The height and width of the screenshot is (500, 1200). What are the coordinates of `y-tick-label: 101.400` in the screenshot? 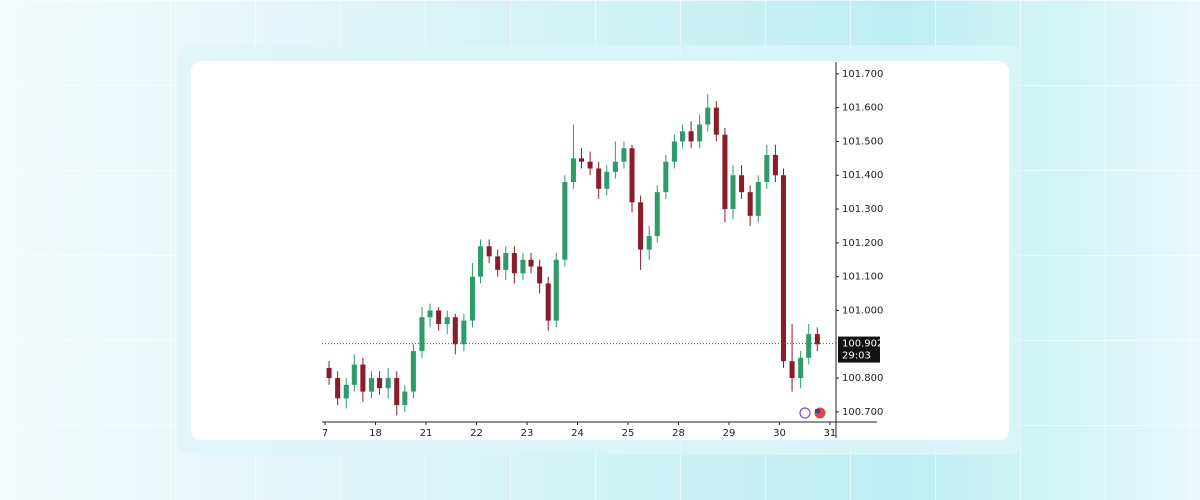 It's located at (862, 175).